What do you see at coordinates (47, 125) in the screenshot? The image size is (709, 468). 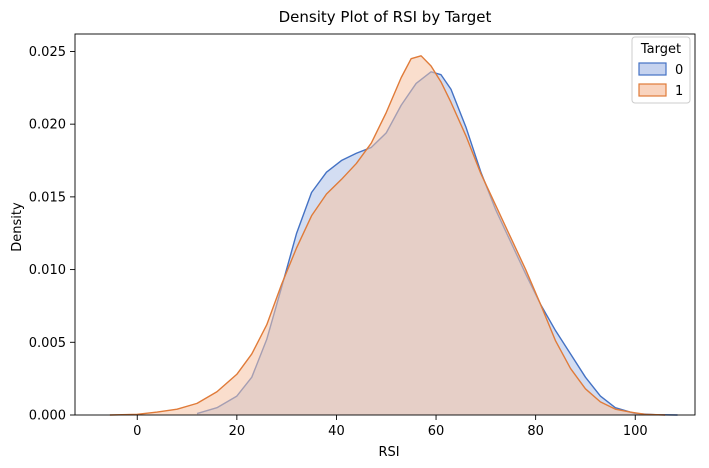 I see `y-tick-label: 0.020` at bounding box center [47, 125].